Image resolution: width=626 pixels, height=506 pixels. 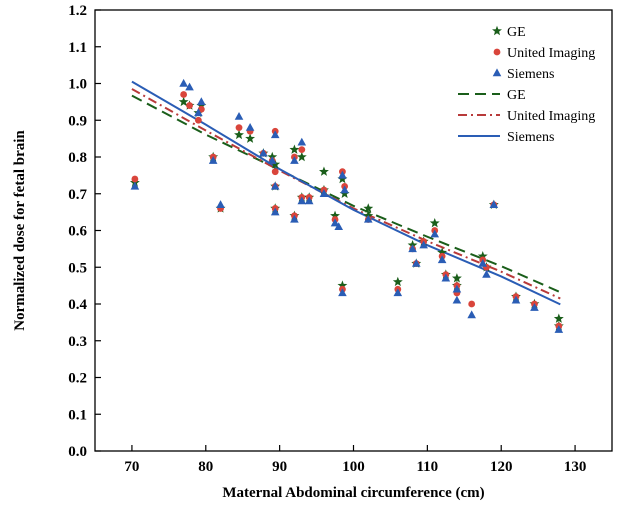 What do you see at coordinates (77, 452) in the screenshot?
I see `y-tick-label-0: 0.0` at bounding box center [77, 452].